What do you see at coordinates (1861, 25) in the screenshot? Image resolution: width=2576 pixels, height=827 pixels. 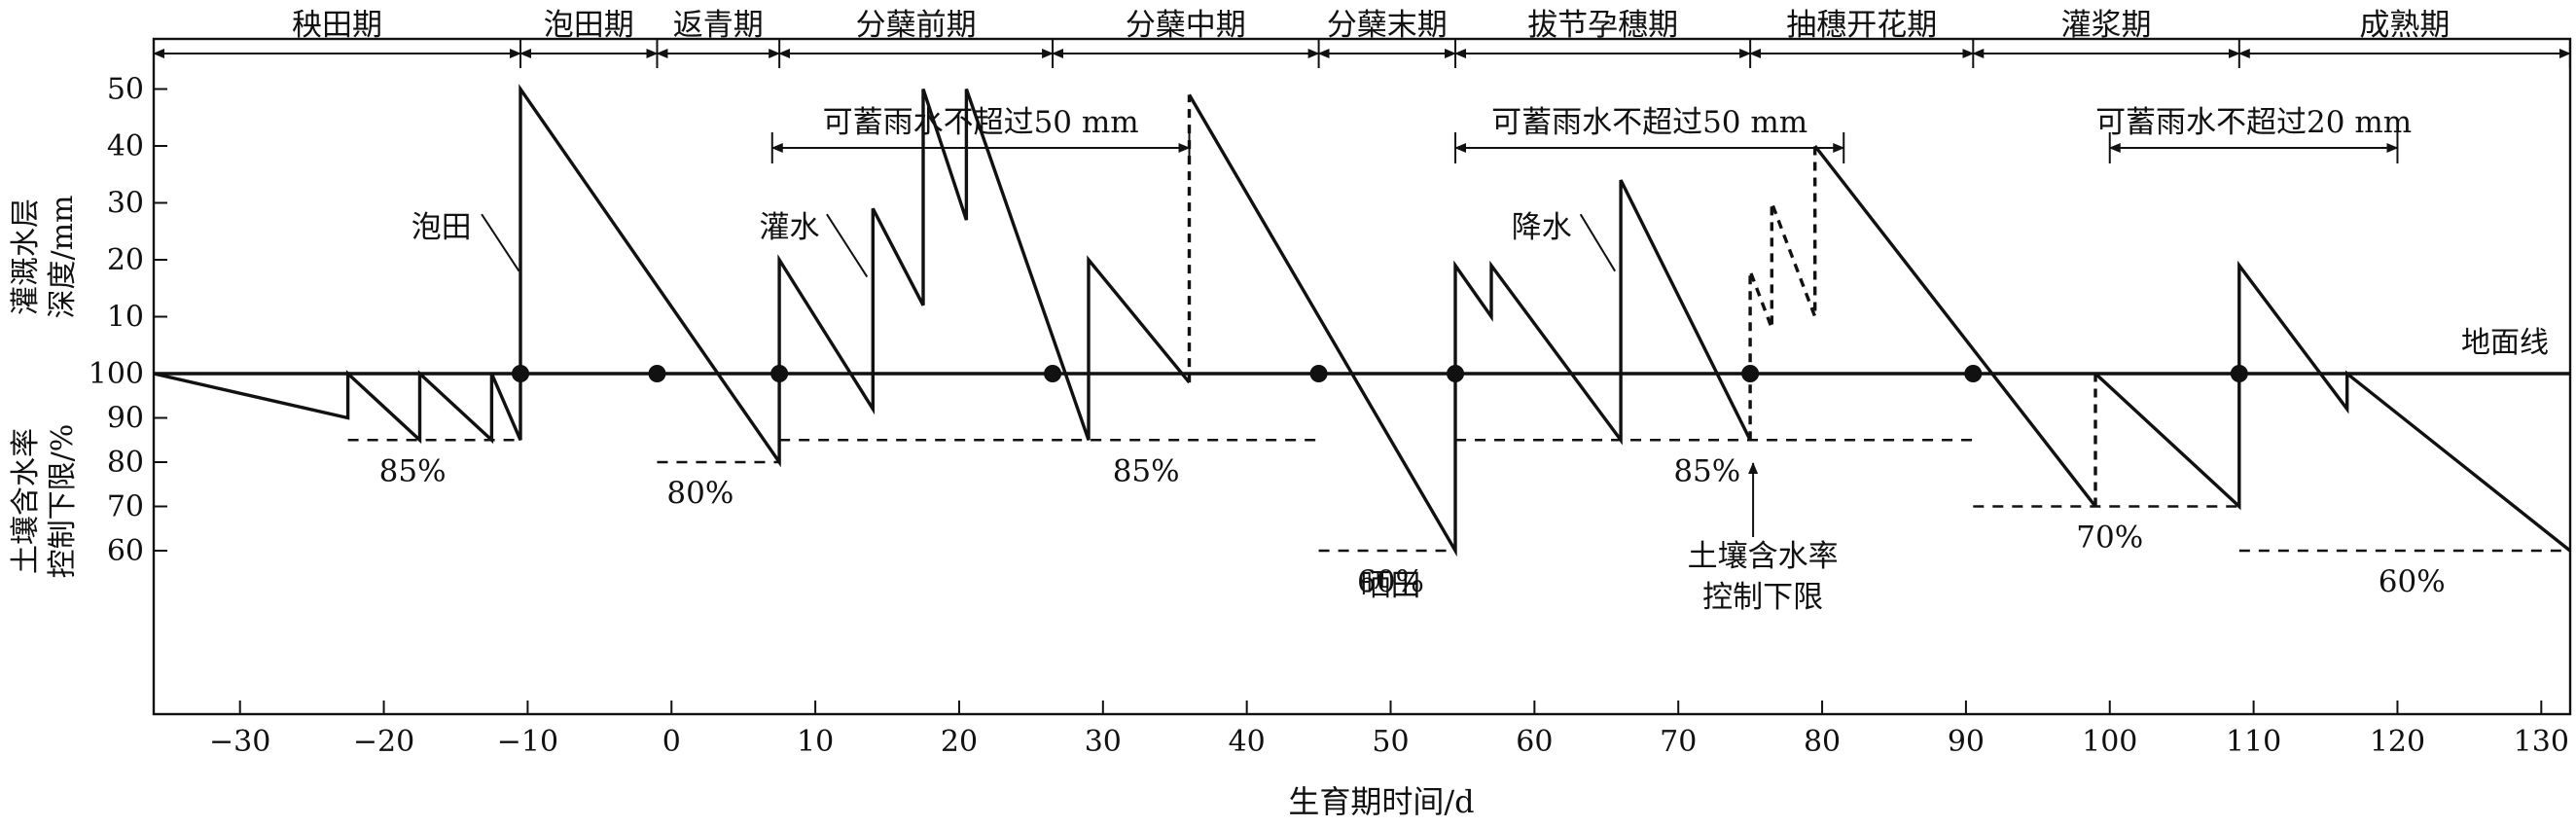 I see `stage-label: 抽穗开花期` at bounding box center [1861, 25].